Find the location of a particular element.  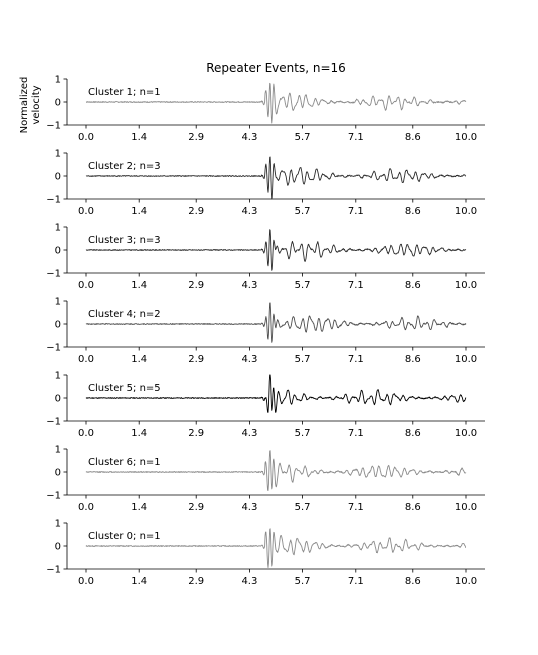

cluster-label: Cluster 5; n=5 is located at coordinates (124, 388).